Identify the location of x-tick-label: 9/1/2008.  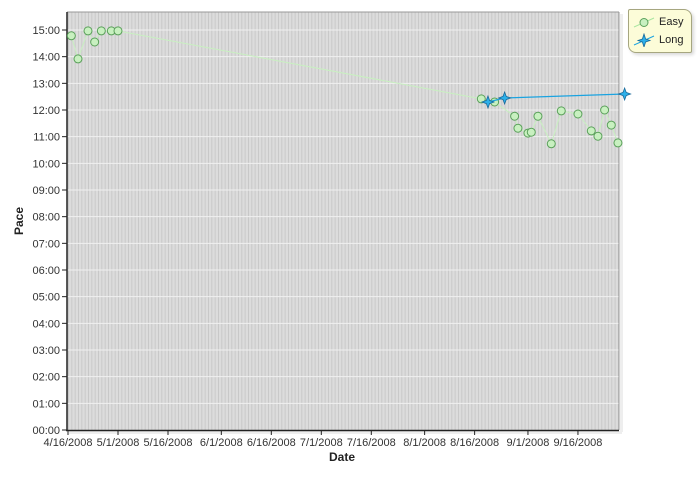
(528, 443).